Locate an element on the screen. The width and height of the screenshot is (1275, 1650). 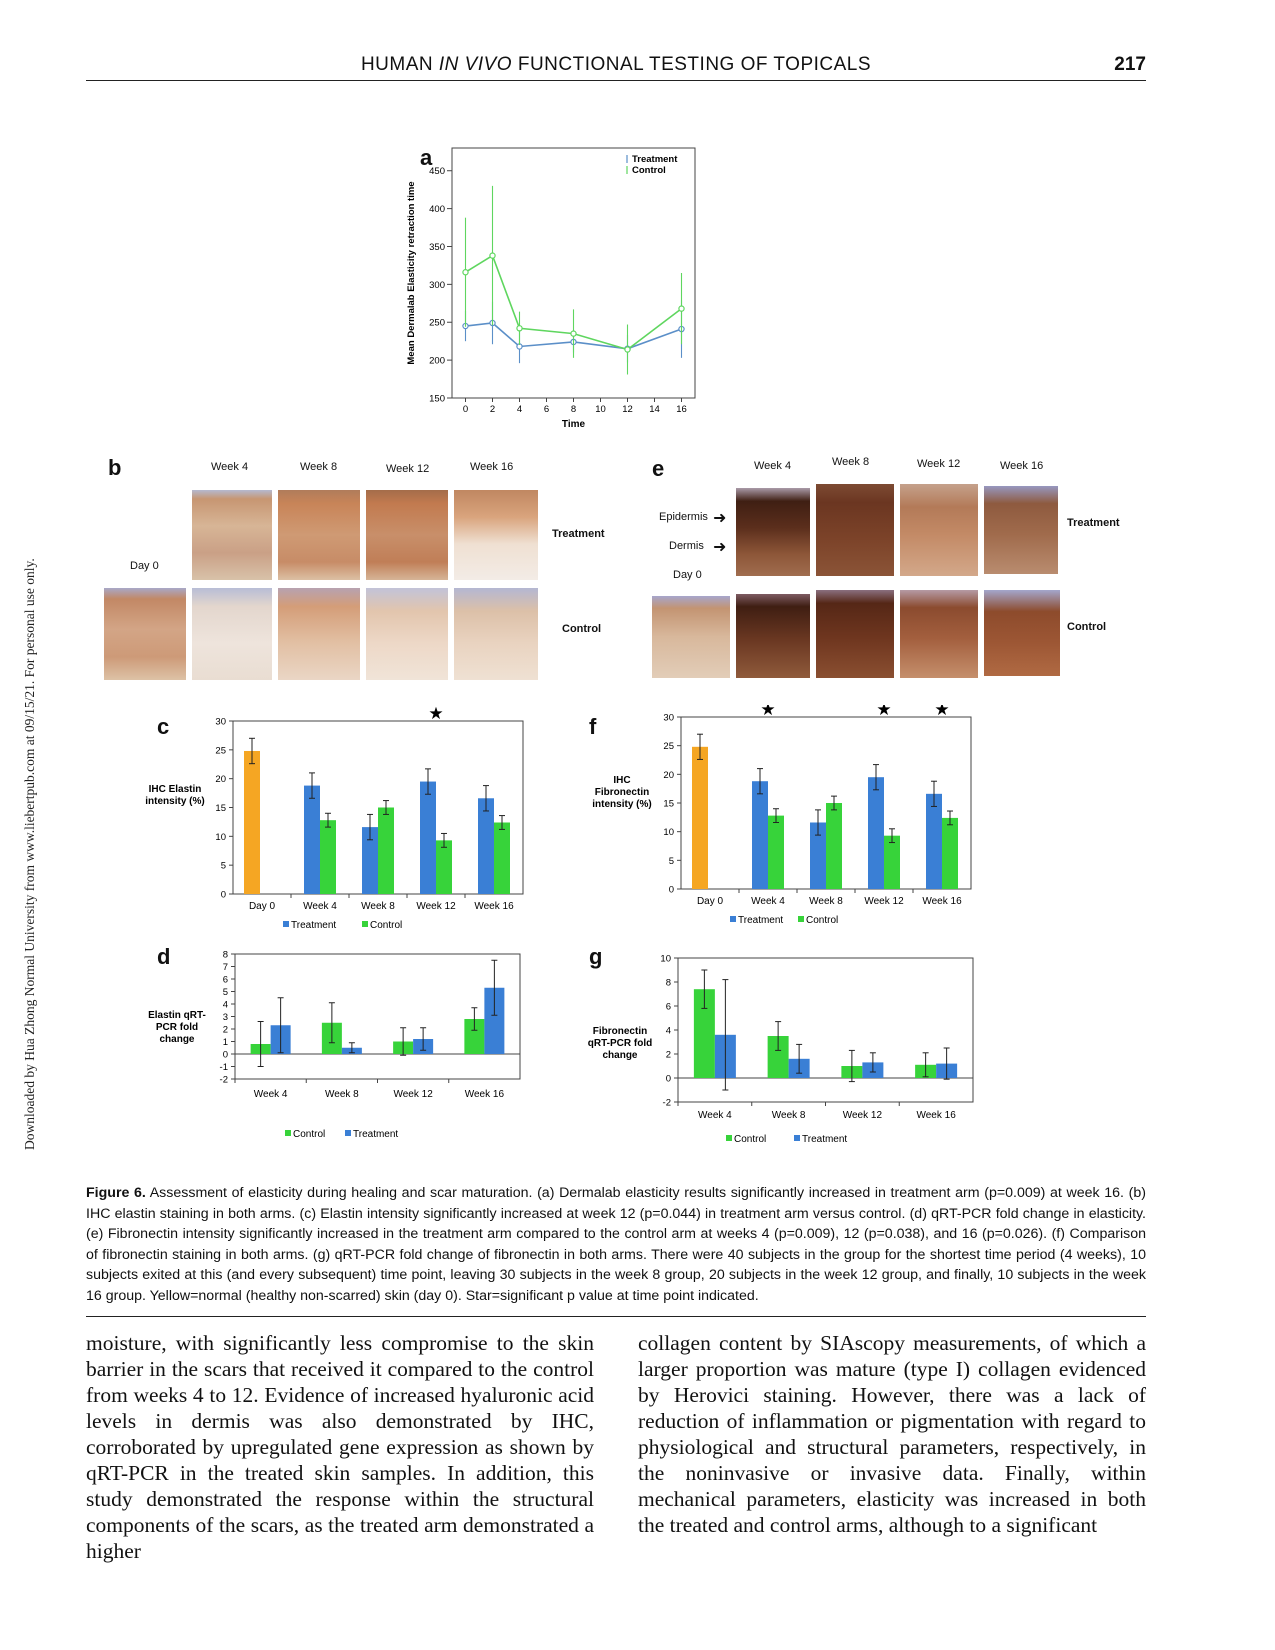
x-tick-label: Week 8 is located at coordinates (789, 1115).